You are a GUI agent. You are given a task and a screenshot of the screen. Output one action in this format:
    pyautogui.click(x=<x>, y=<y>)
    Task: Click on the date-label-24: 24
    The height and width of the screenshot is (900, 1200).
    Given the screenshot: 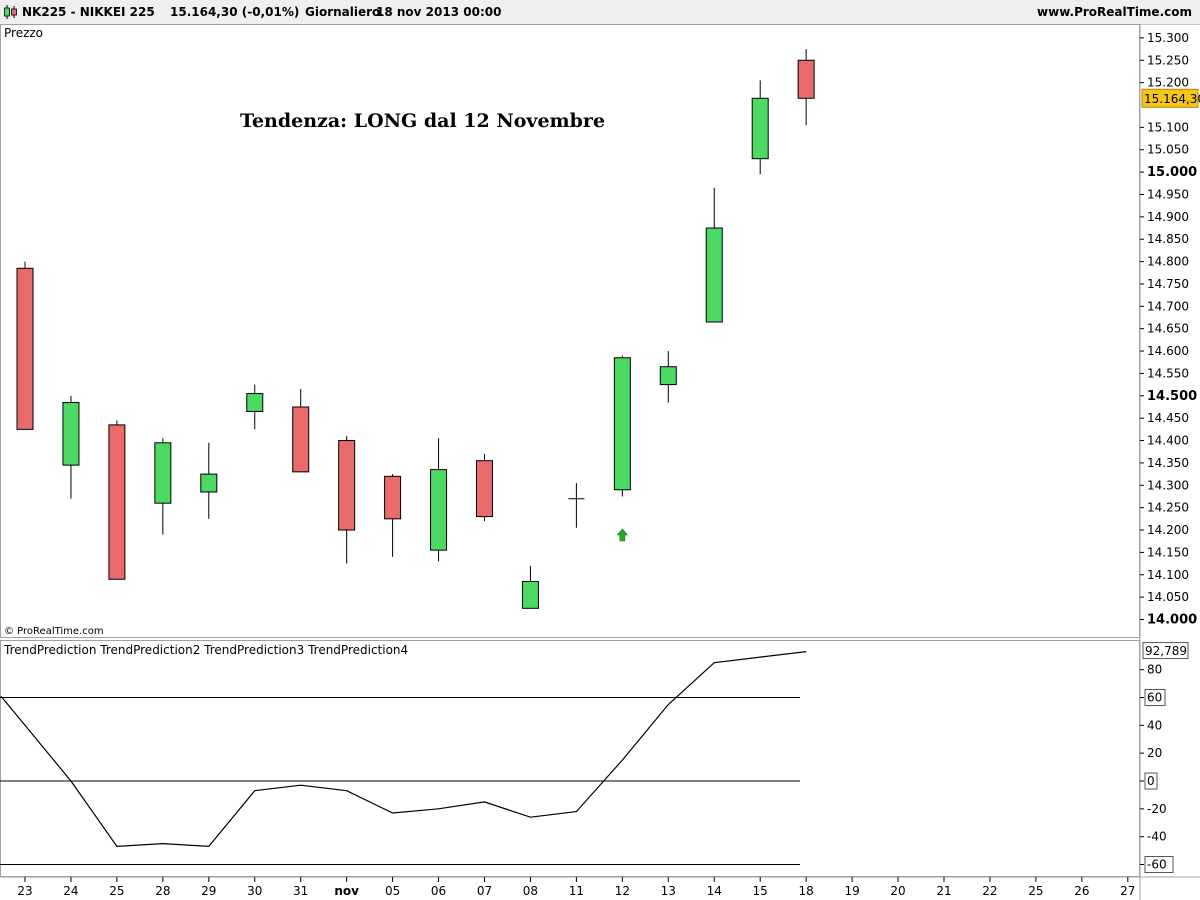 What is the action you would take?
    pyautogui.click(x=70, y=891)
    